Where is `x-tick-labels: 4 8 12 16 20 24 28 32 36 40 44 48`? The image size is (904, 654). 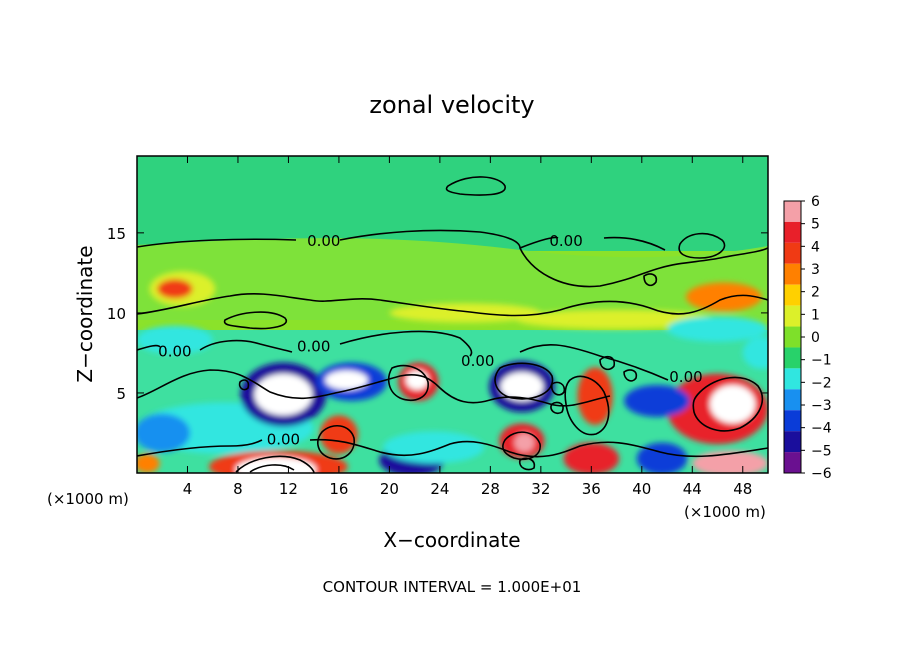 x-tick-labels: 4 8 12 16 20 24 28 32 36 40 44 48 is located at coordinates (468, 489).